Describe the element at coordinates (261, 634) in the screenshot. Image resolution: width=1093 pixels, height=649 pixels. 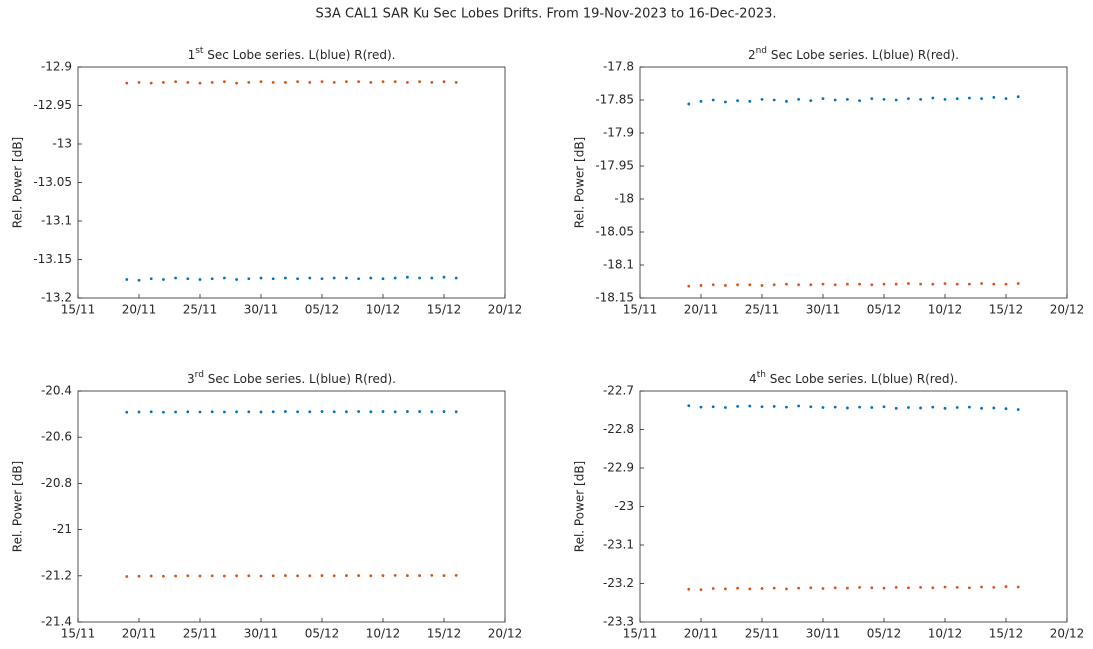
I see `x-tick-label: 30/11` at that location.